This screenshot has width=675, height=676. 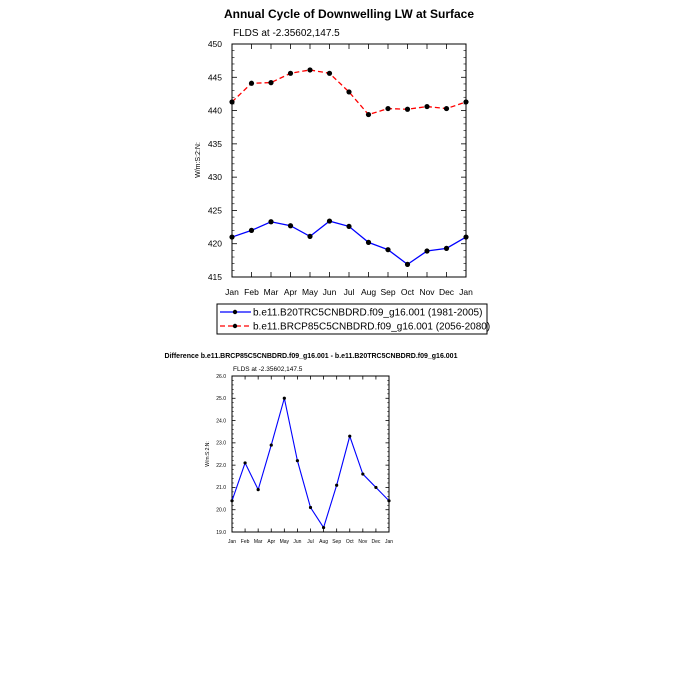 What do you see at coordinates (221, 399) in the screenshot?
I see `y-tick-label: 25.0` at bounding box center [221, 399].